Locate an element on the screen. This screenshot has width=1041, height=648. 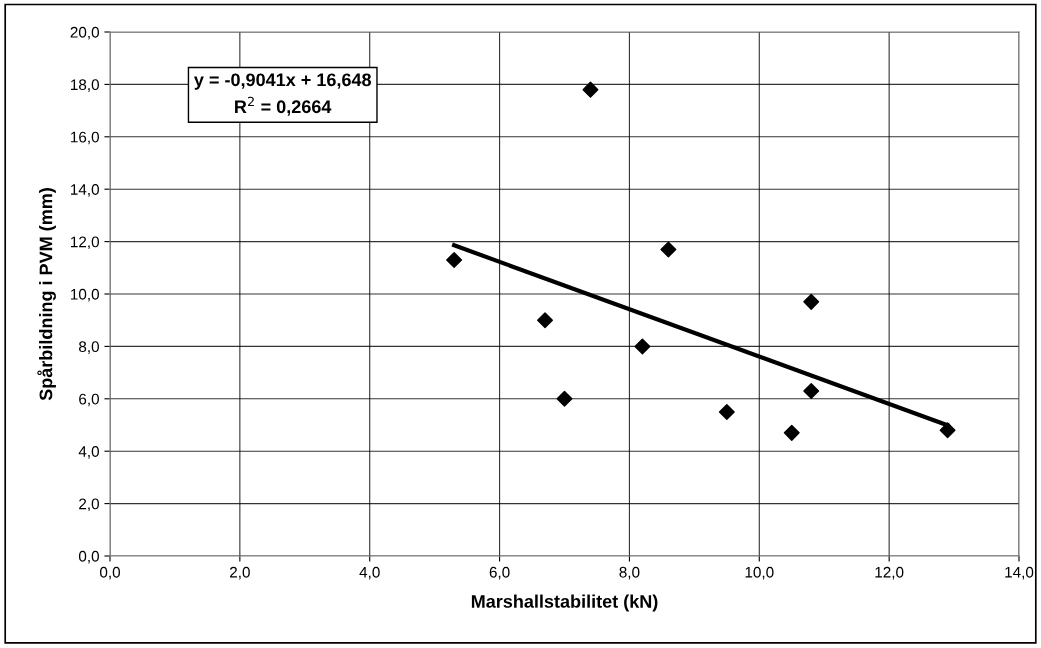
y-tick-label: 18,0 is located at coordinates (85, 85).